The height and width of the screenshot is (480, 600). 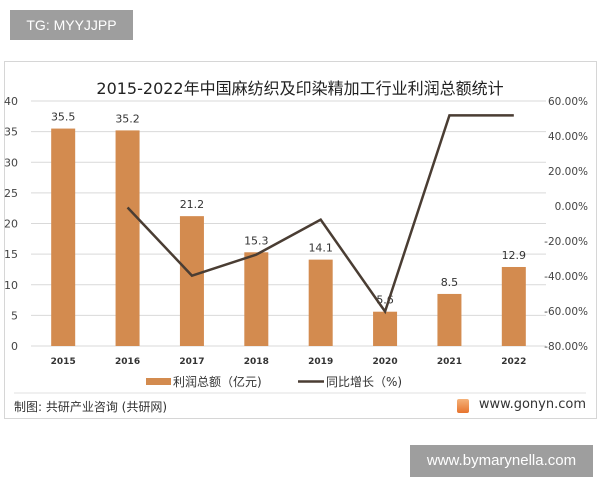 What do you see at coordinates (566, 242) in the screenshot?
I see `y-right-tick: -20.00%` at bounding box center [566, 242].